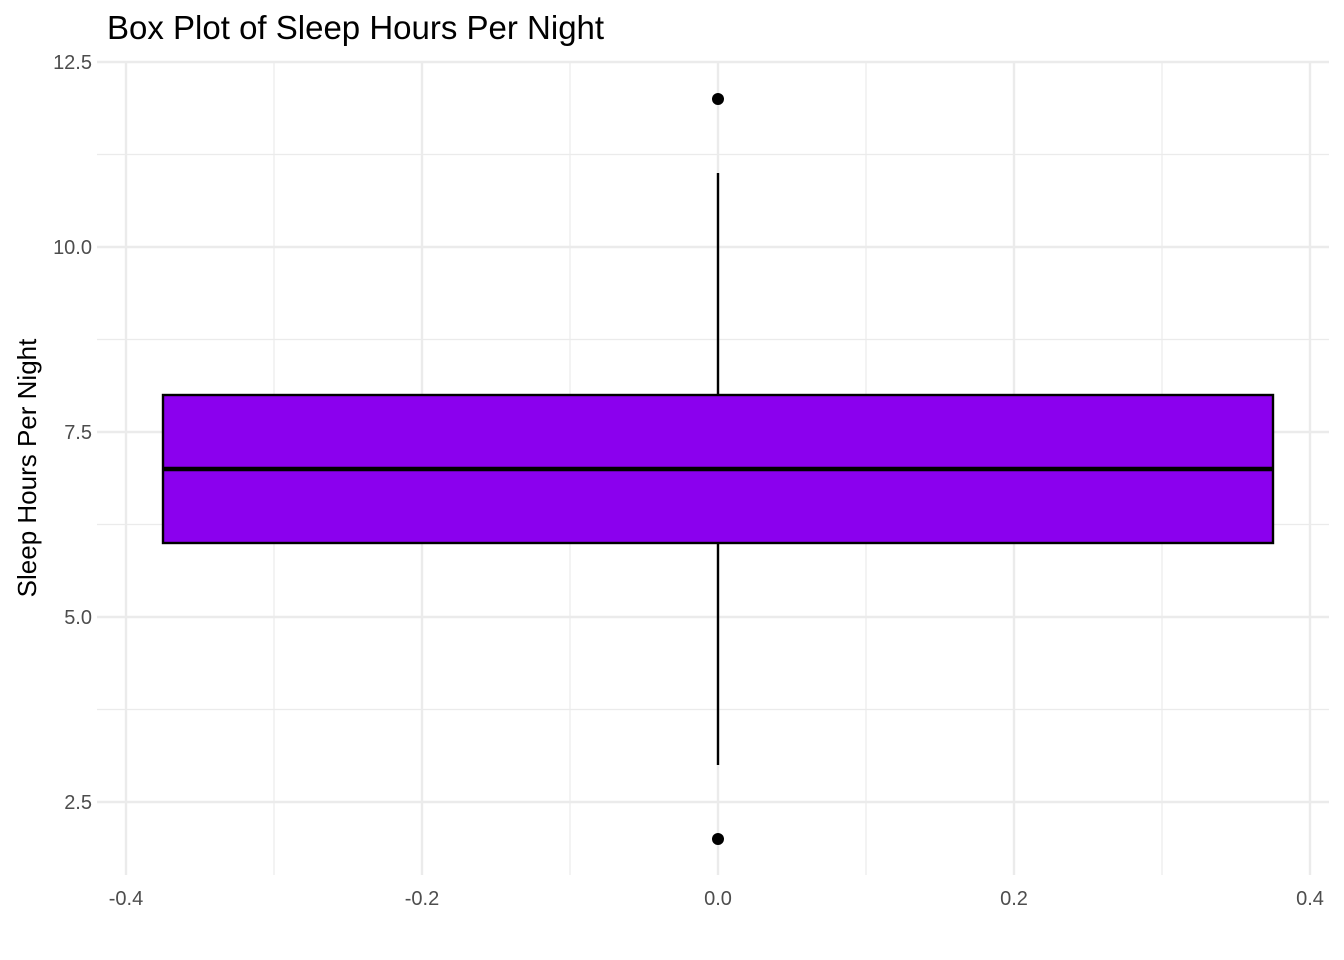  What do you see at coordinates (27, 467) in the screenshot?
I see `y-axis-label: Sleep Hours Per Night` at bounding box center [27, 467].